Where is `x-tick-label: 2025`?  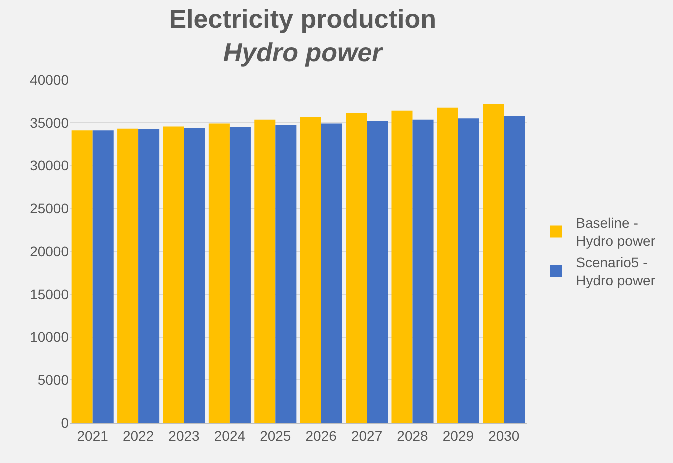 x-tick-label: 2025 is located at coordinates (276, 436).